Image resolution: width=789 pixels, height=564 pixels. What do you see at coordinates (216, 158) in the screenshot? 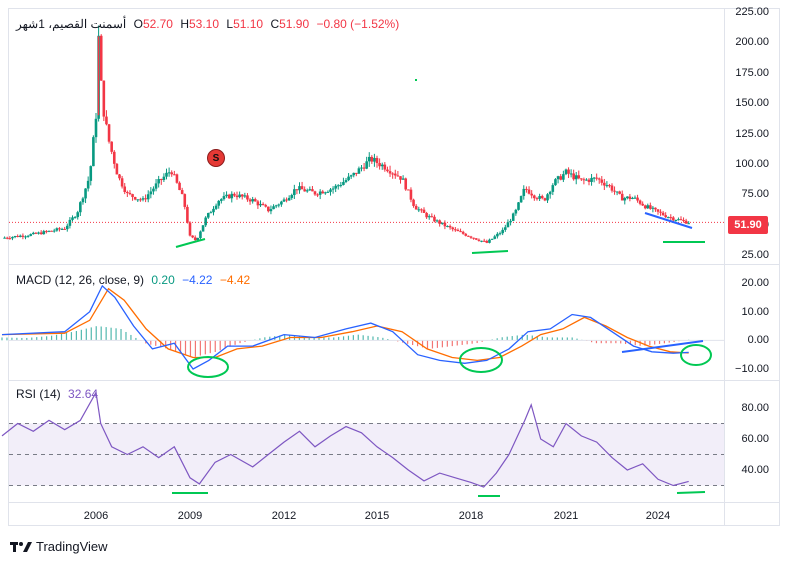
I see `signal-badge-icon: S` at bounding box center [216, 158].